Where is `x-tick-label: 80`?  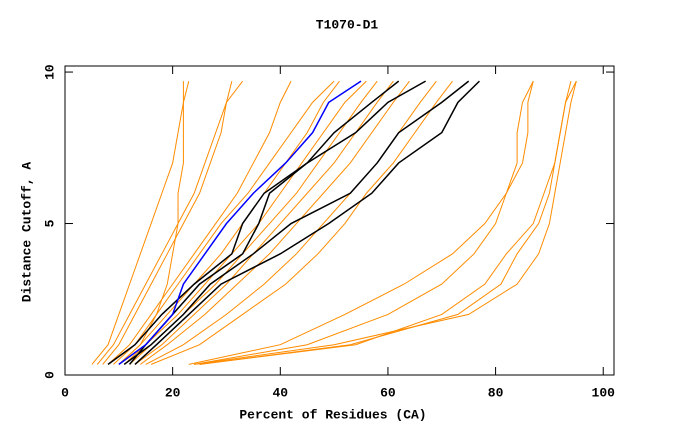 x-tick-label: 80 is located at coordinates (496, 392).